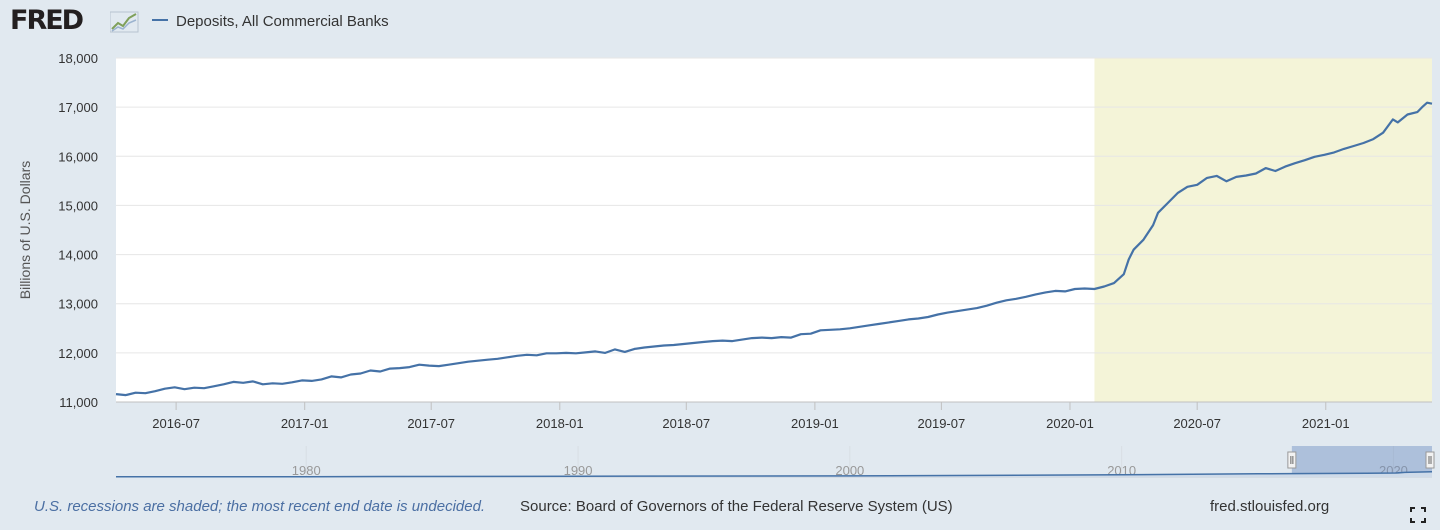 Image resolution: width=1440 pixels, height=530 pixels. What do you see at coordinates (720, 22) in the screenshot?
I see `chart-header: FRED Deposits, All Commercial Banks` at bounding box center [720, 22].